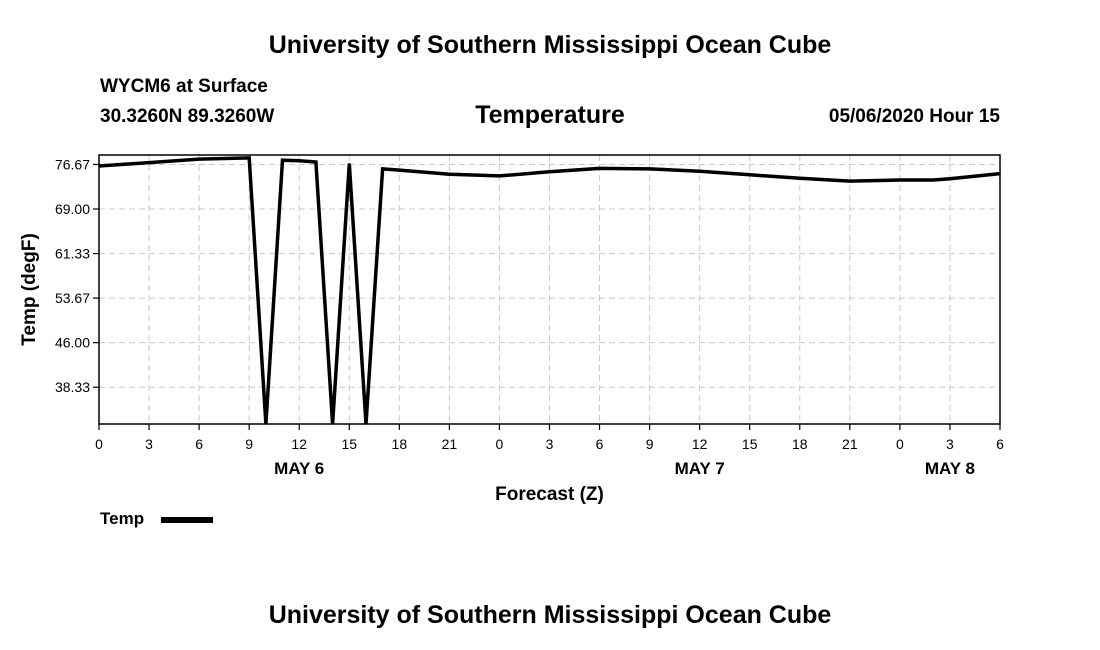 Image resolution: width=1100 pixels, height=650 pixels. Describe the element at coordinates (72, 343) in the screenshot. I see `y-tick-label: 46.00` at that location.